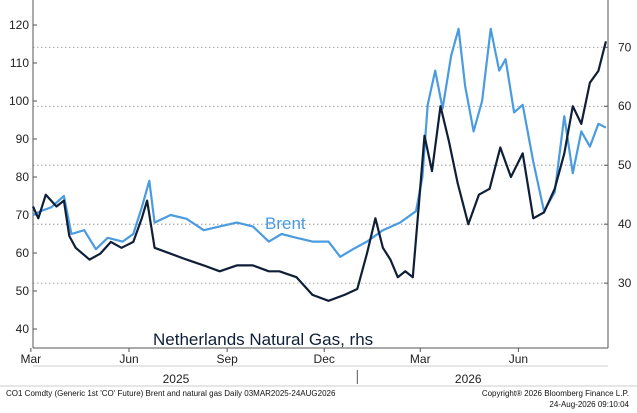 This screenshot has height=413, width=637. Describe the element at coordinates (19, 25) in the screenshot. I see `left-tick-label: 120` at that location.